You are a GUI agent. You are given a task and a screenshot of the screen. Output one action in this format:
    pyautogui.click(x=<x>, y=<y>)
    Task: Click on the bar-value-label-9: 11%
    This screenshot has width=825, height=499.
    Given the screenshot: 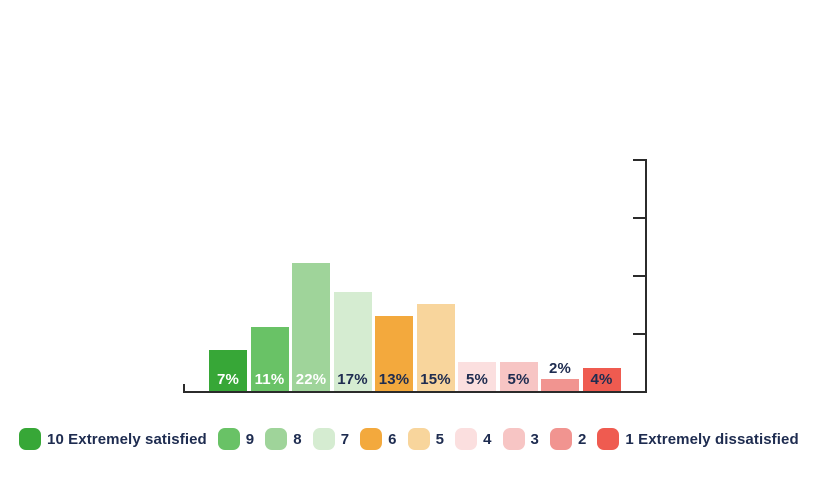 What is the action you would take?
    pyautogui.click(x=269, y=379)
    